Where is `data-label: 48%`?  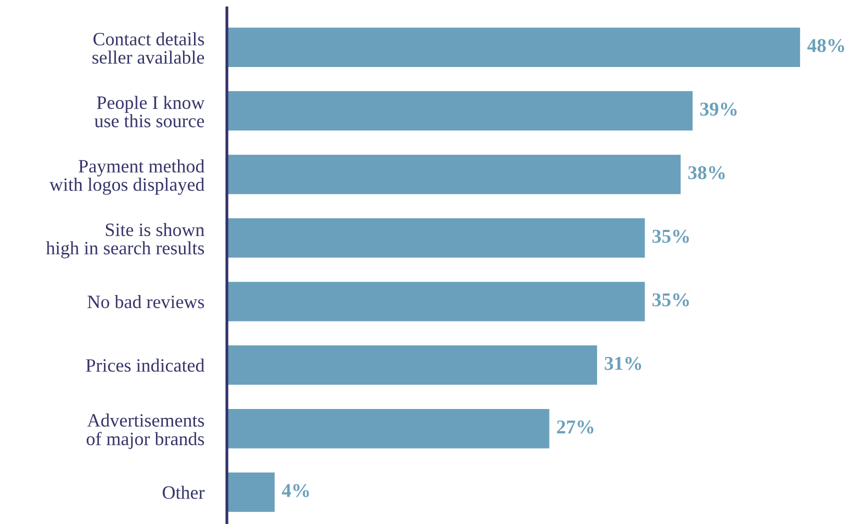
data-label: 48% is located at coordinates (825, 45).